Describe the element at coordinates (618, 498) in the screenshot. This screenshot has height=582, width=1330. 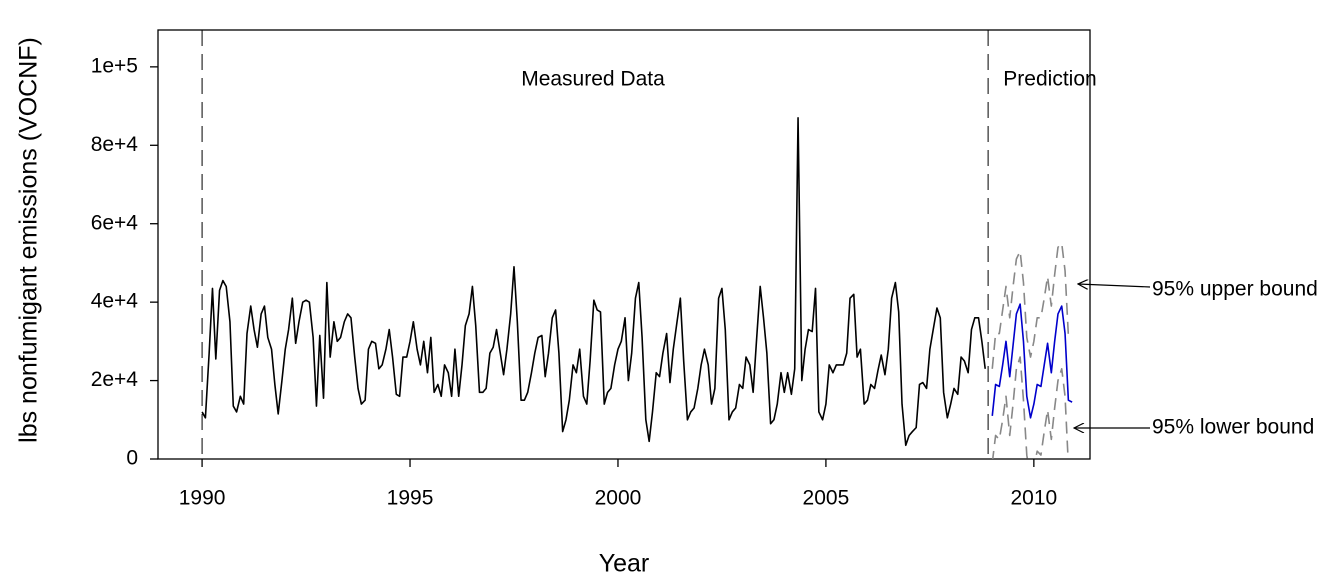
I see `x-tick-label: 2000` at that location.